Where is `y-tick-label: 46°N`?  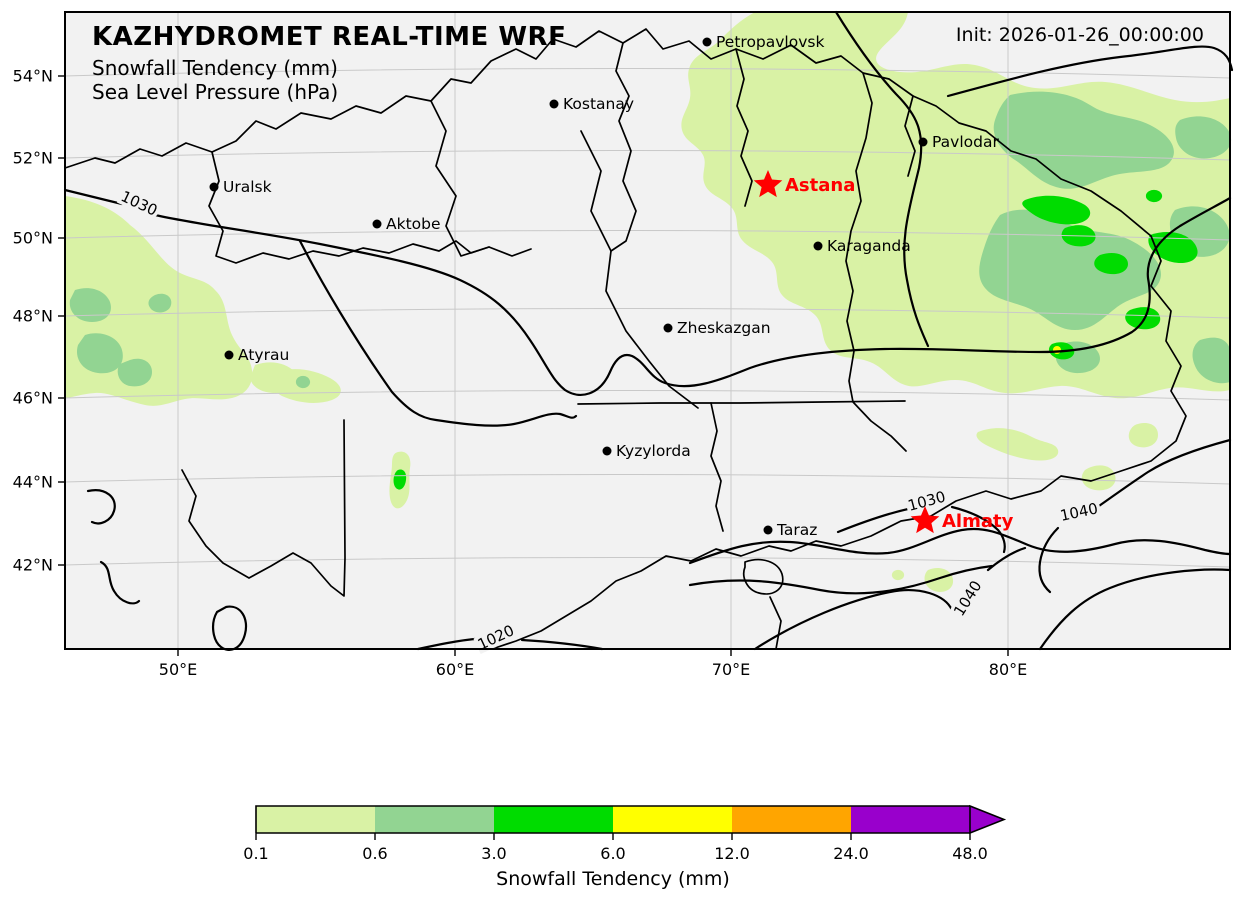
y-tick-label: 46°N is located at coordinates (33, 398).